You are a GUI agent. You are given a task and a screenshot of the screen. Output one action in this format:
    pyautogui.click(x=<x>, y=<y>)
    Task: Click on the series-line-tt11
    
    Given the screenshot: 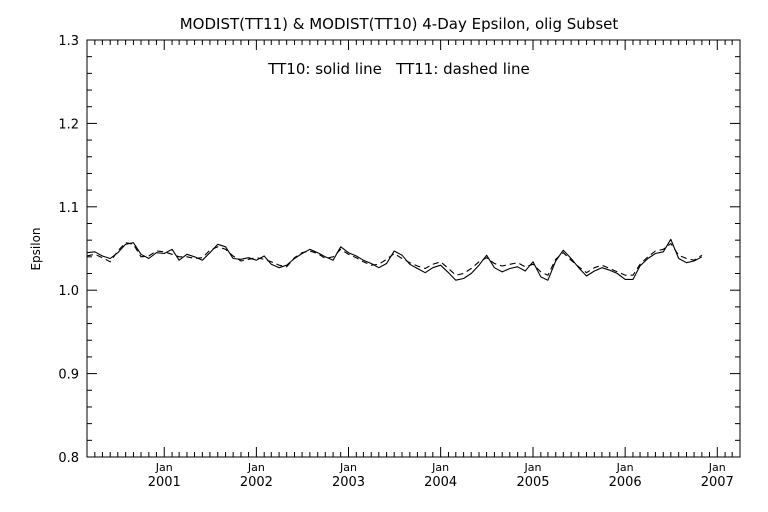 What is the action you would take?
    pyautogui.click(x=395, y=259)
    